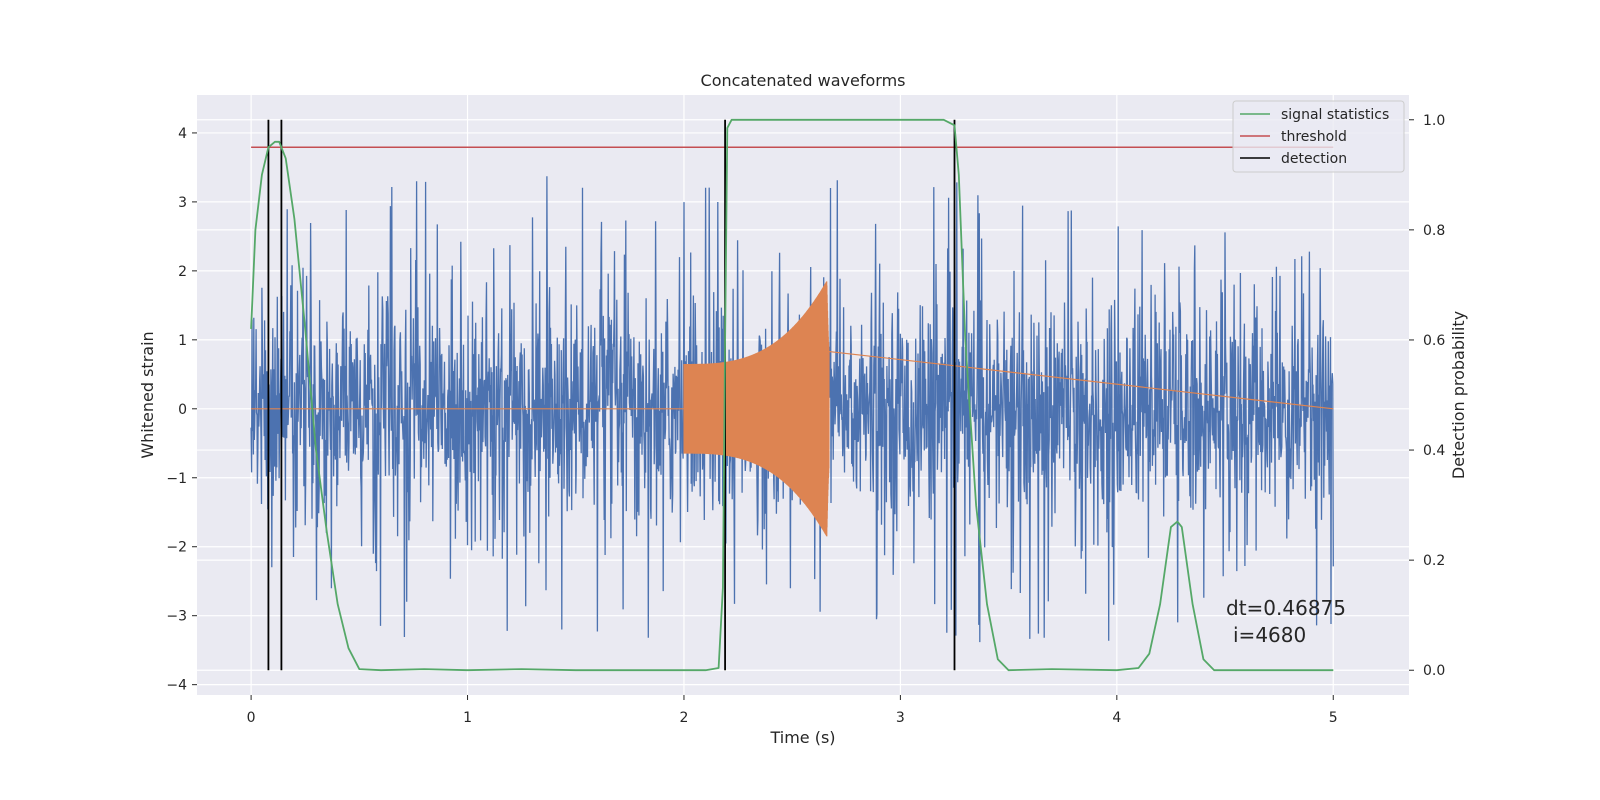 The height and width of the screenshot is (800, 1600). Describe the element at coordinates (1314, 159) in the screenshot. I see `legend-label-detection: detection` at that location.